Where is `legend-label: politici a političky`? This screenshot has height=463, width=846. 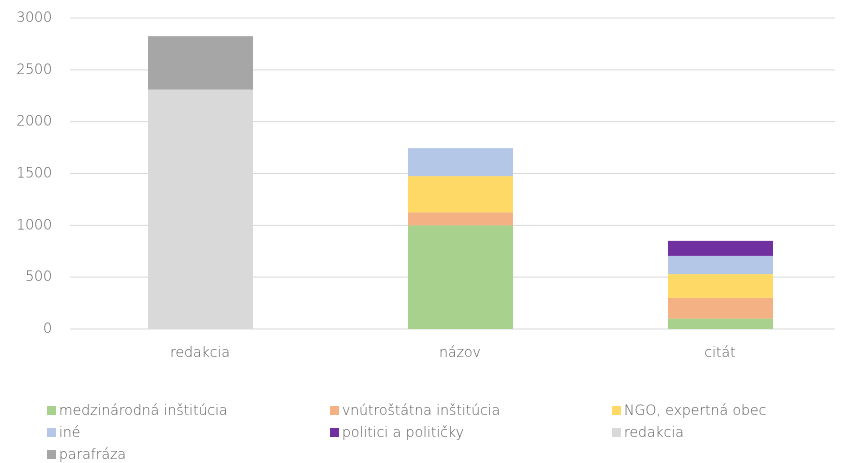 legend-label: politici a političky is located at coordinates (403, 433).